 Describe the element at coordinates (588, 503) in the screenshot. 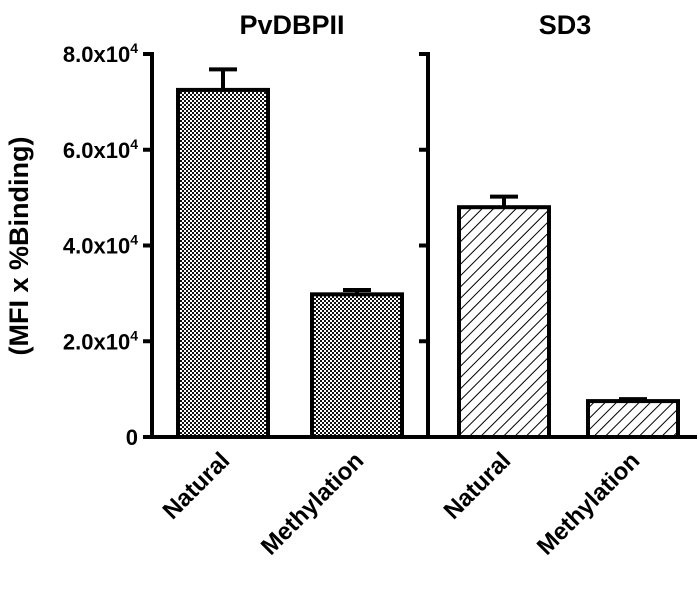

I see `category-label-1-1: Methylation` at that location.